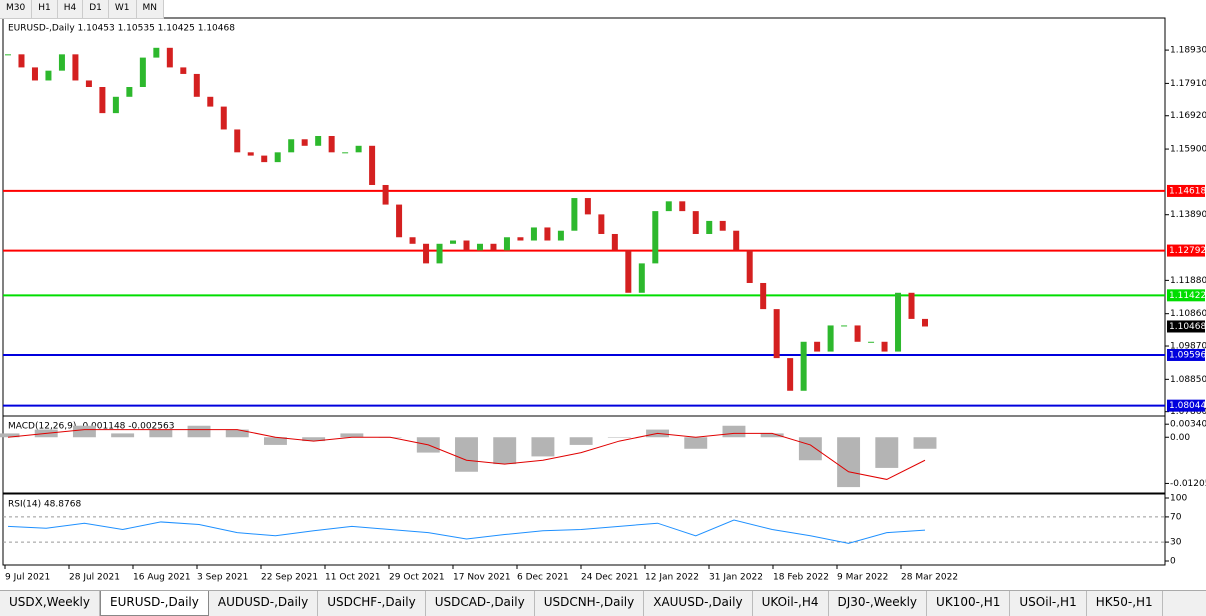  What do you see at coordinates (1188, 425) in the screenshot?
I see `y-tick-label: 0.003406` at bounding box center [1188, 425].